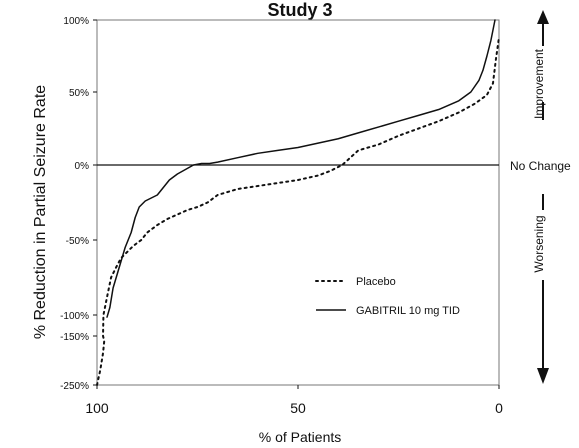 The height and width of the screenshot is (448, 579). I want to click on improvement-label: Improvement, so click(539, 83).